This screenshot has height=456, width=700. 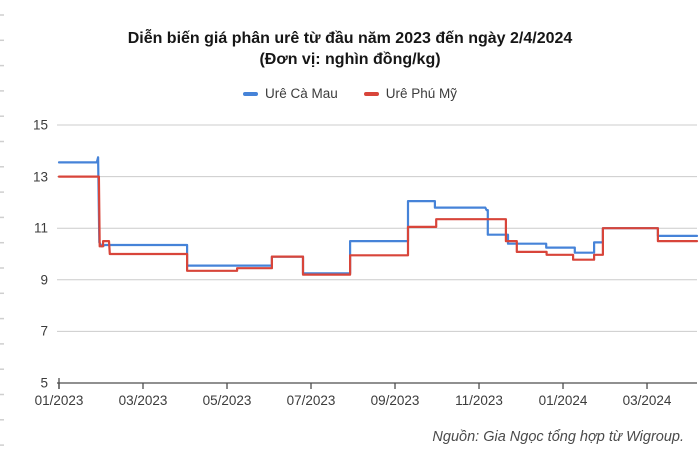 What do you see at coordinates (350, 59) in the screenshot?
I see `chart-title-line2: (Đơn vị: nghìn đồng/kg)` at bounding box center [350, 59].